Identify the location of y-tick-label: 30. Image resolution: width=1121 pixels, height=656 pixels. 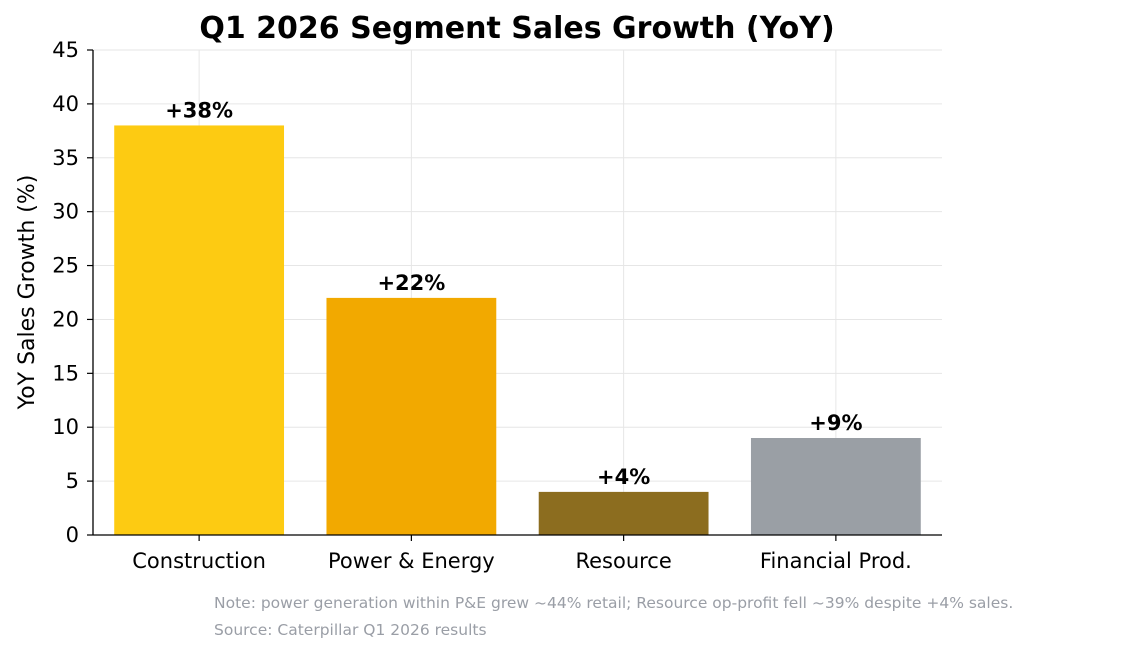
(65, 212).